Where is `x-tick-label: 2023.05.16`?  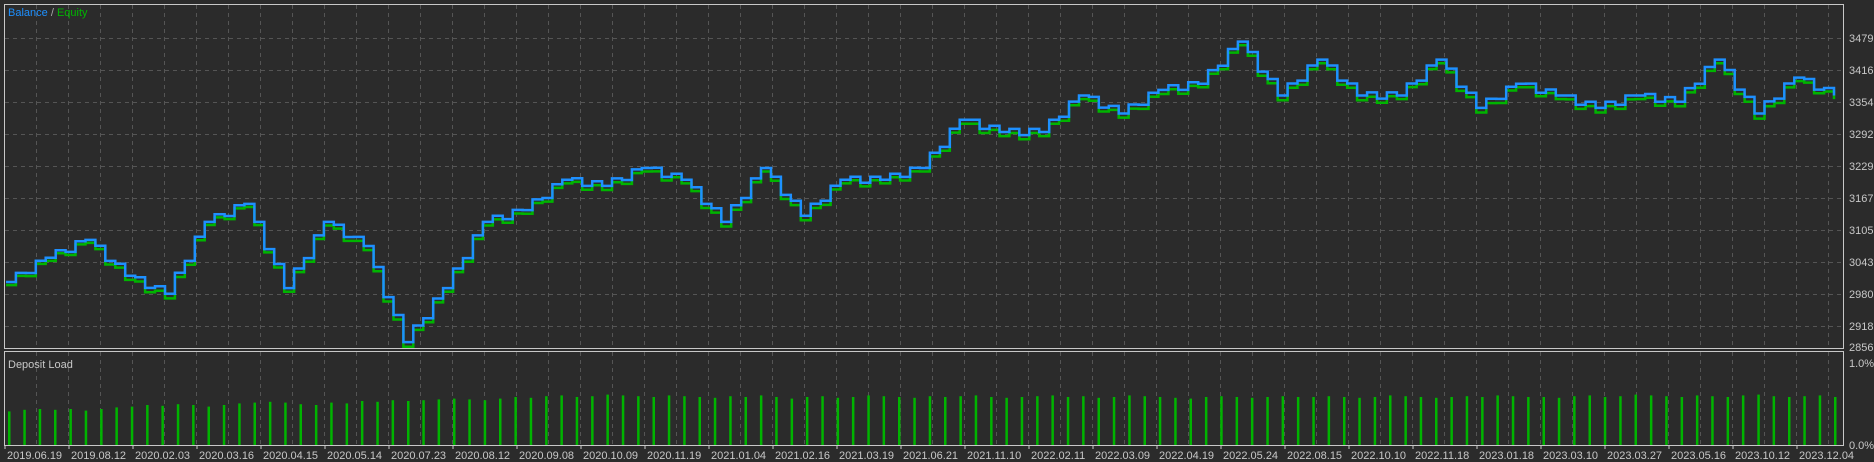 x-tick-label: 2023.05.16 is located at coordinates (1698, 456).